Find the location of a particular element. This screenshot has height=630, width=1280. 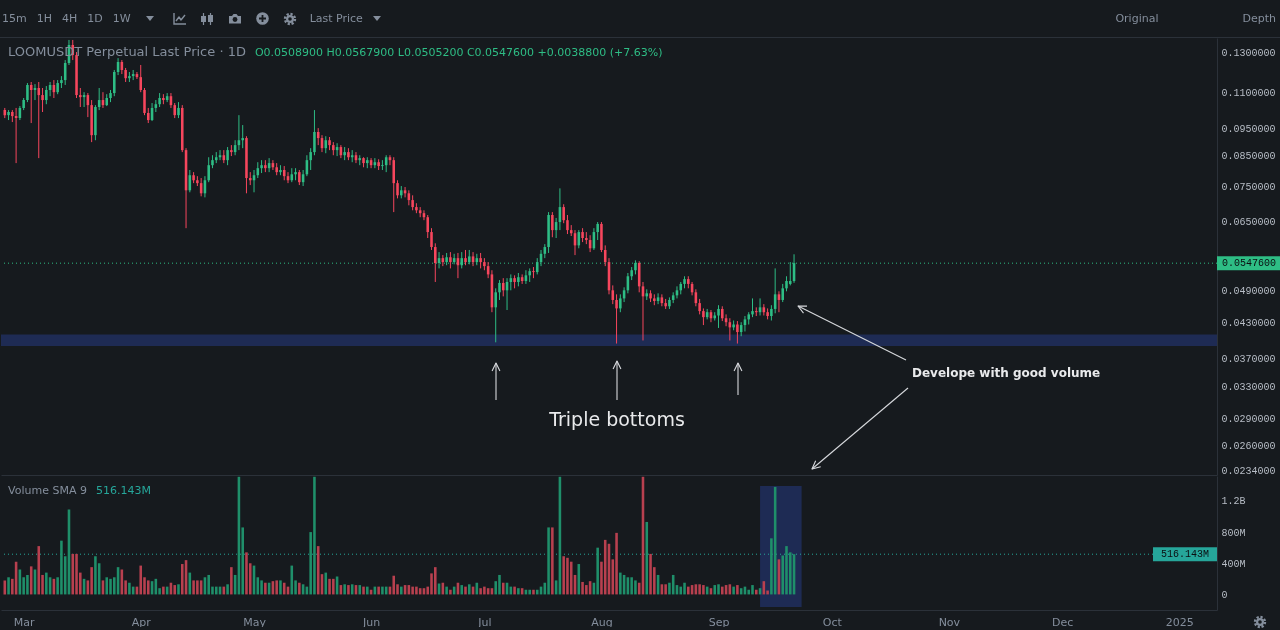

x-tick-label: Jul is located at coordinates (484, 622).